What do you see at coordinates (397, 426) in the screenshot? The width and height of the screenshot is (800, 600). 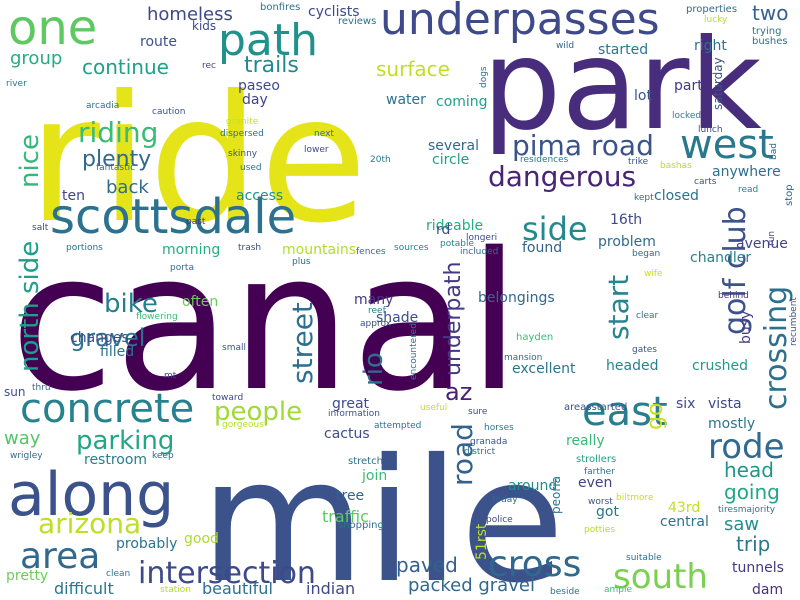 I see `word-attempted: attempted` at bounding box center [397, 426].